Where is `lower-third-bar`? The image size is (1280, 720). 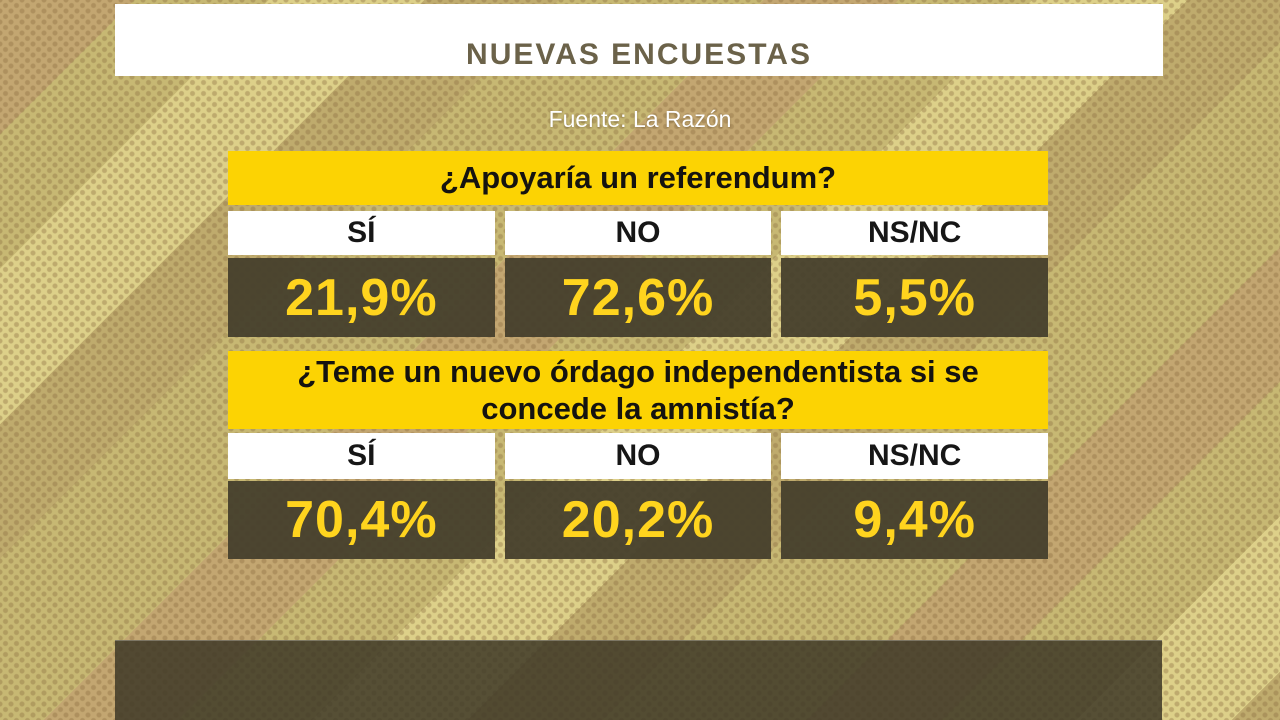 lower-third-bar is located at coordinates (638, 680).